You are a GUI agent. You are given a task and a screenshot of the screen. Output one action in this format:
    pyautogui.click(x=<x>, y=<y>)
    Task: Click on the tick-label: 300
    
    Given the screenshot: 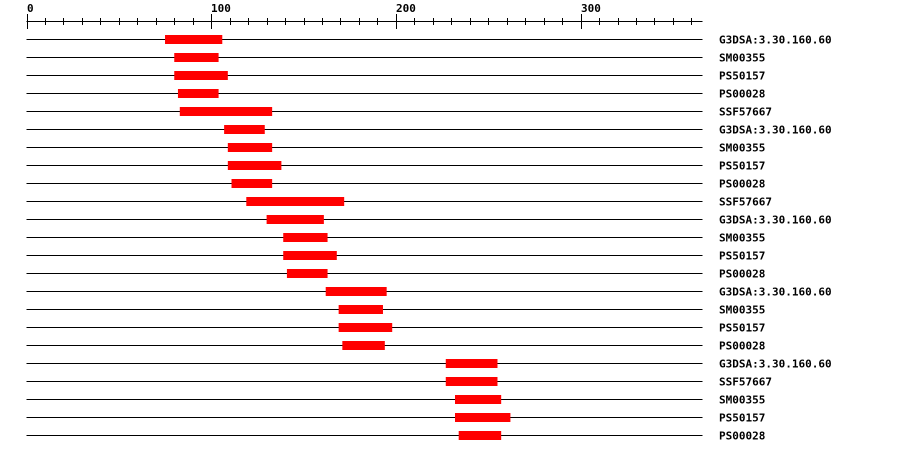 What is the action you would take?
    pyautogui.click(x=591, y=8)
    